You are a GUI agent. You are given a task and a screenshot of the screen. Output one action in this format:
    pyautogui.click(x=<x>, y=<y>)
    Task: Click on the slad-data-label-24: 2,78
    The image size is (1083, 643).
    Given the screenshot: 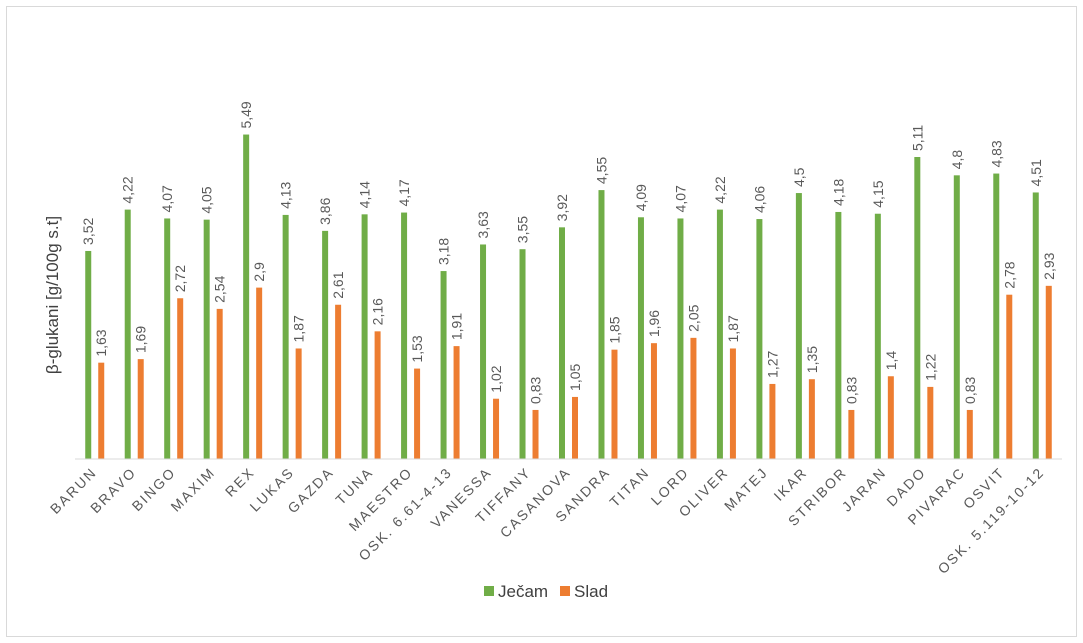 What is the action you would take?
    pyautogui.click(x=1009, y=274)
    